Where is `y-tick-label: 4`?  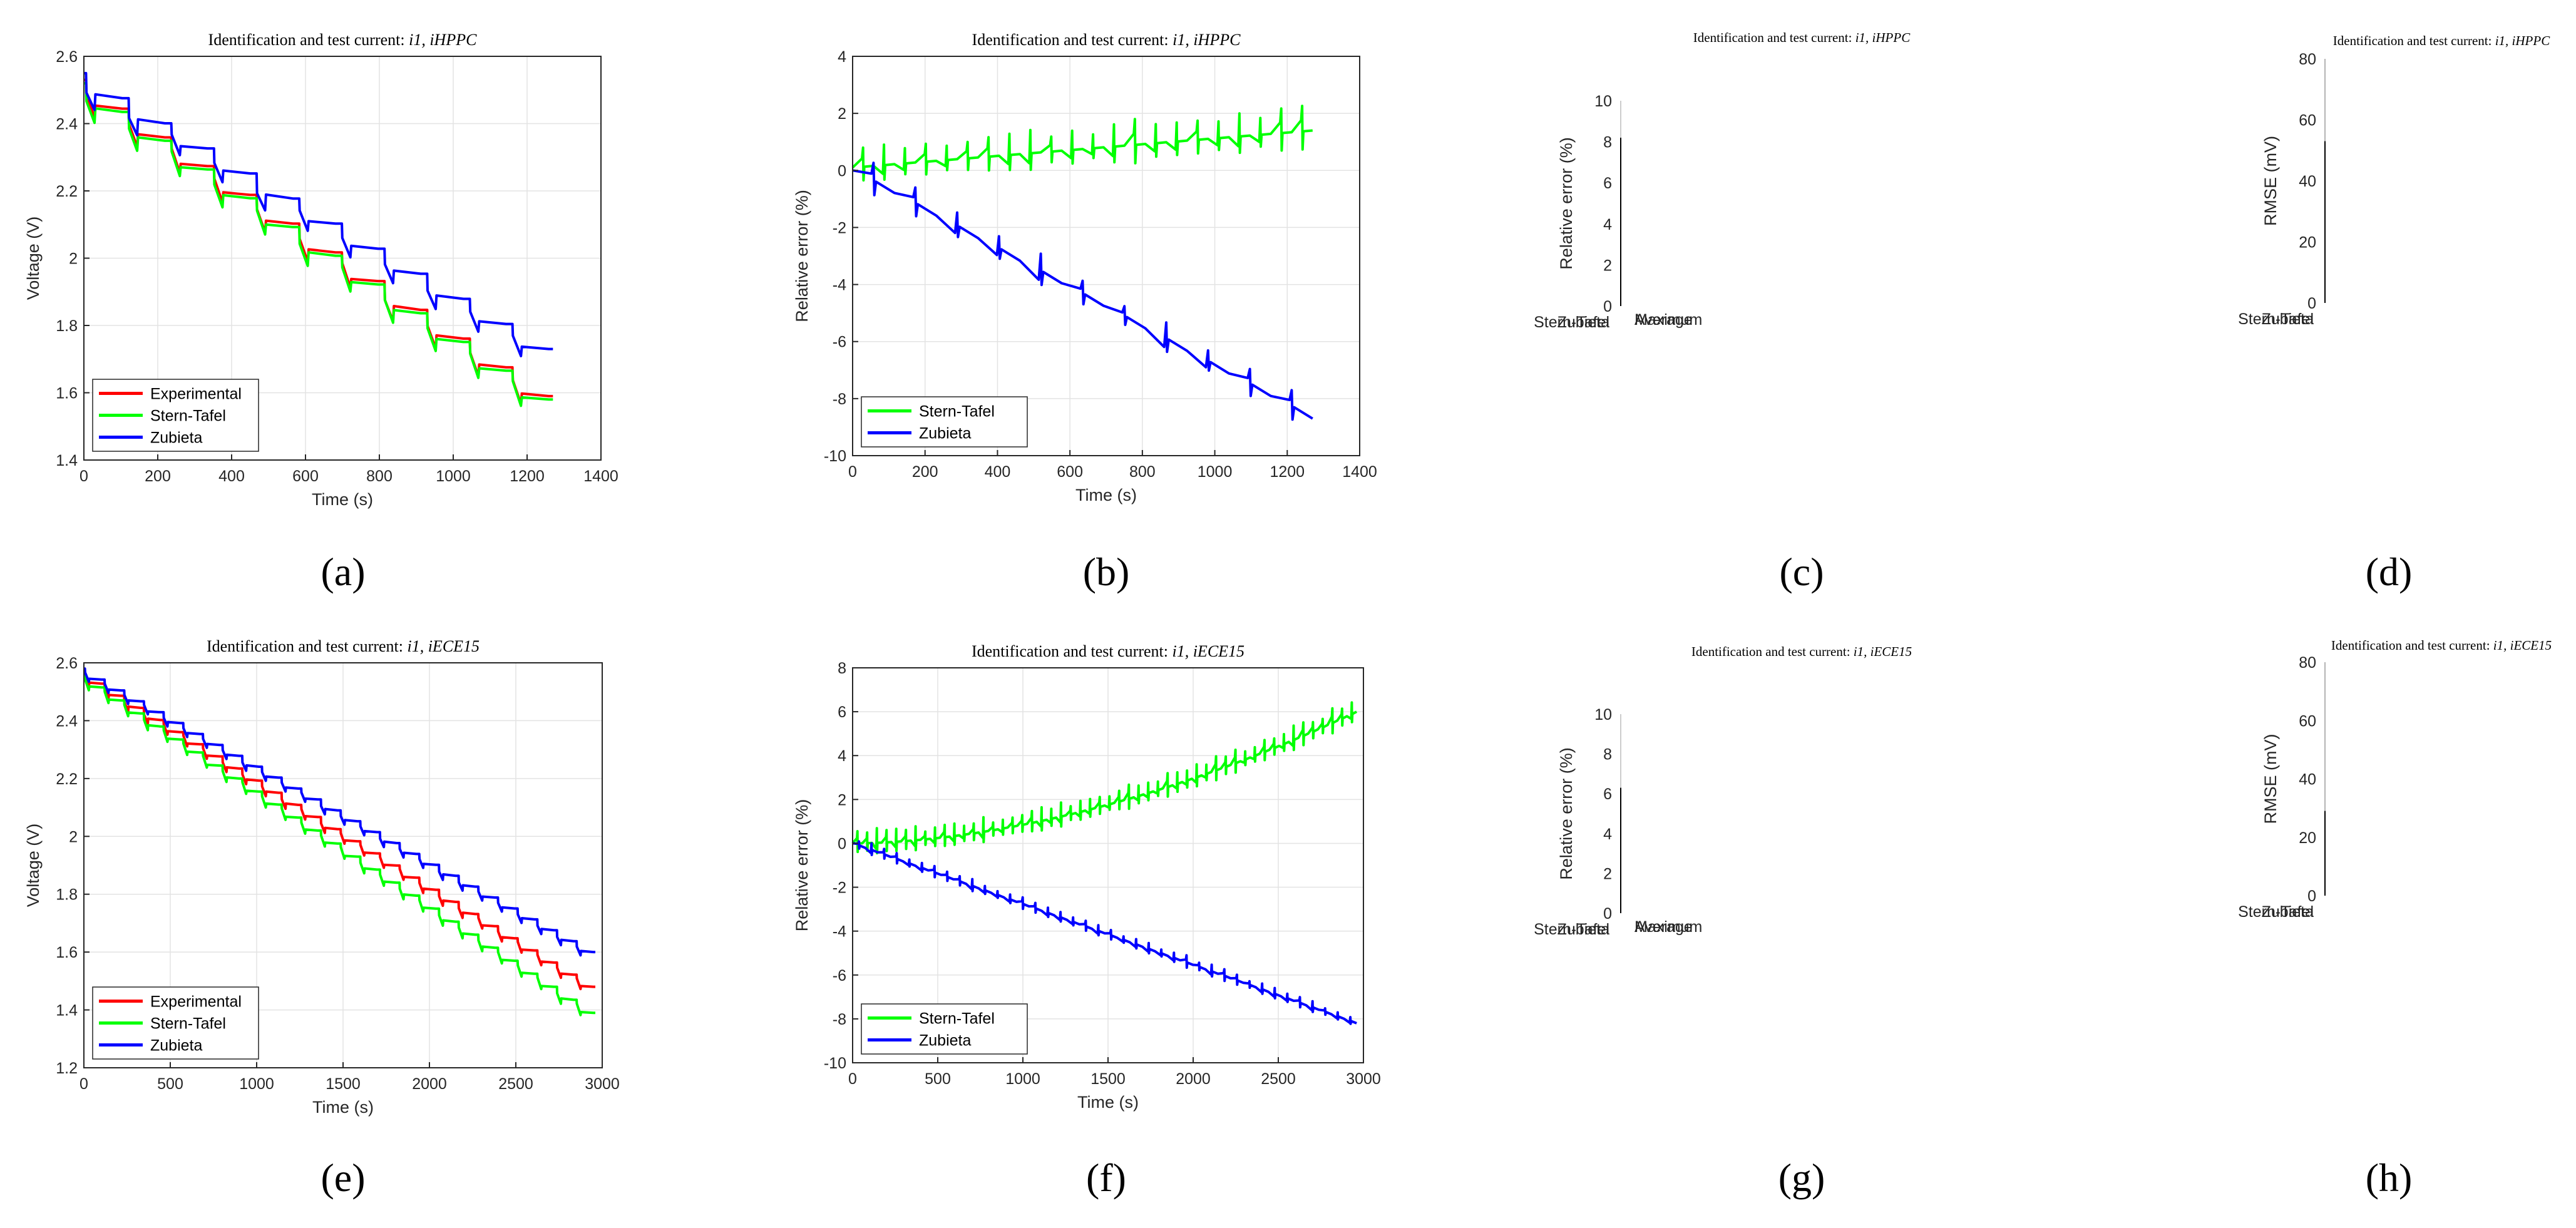
y-tick-label: 4 is located at coordinates (842, 57).